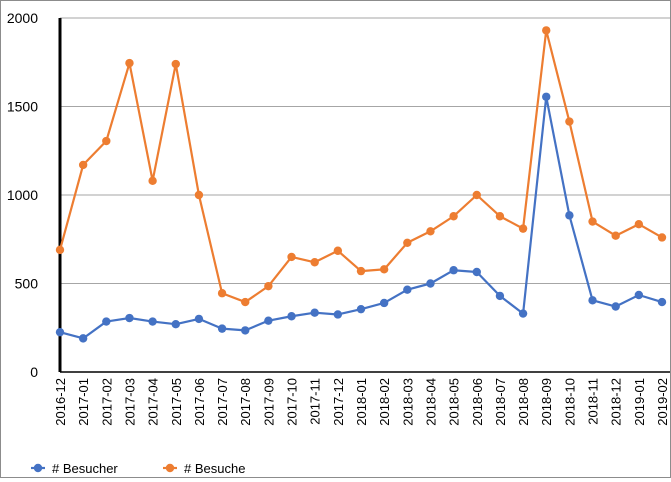 The image size is (671, 482). What do you see at coordinates (27, 284) in the screenshot?
I see `y-tick-label-500: 500` at bounding box center [27, 284].